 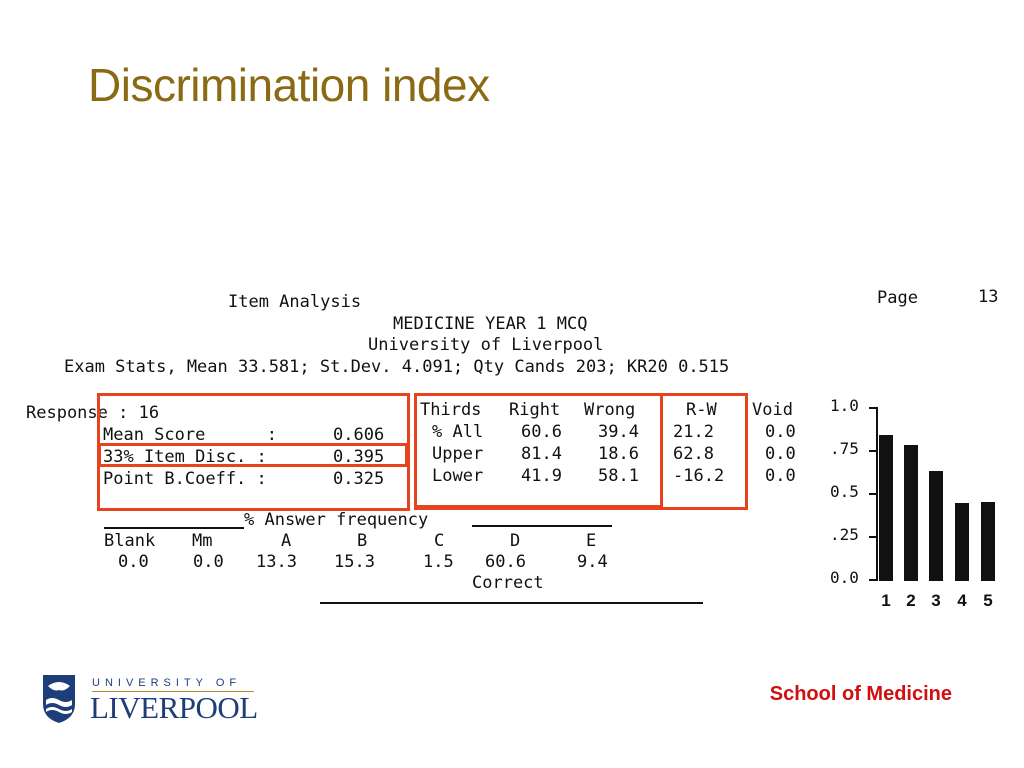 What do you see at coordinates (438, 562) in the screenshot?
I see `freq-value: 1.5` at bounding box center [438, 562].